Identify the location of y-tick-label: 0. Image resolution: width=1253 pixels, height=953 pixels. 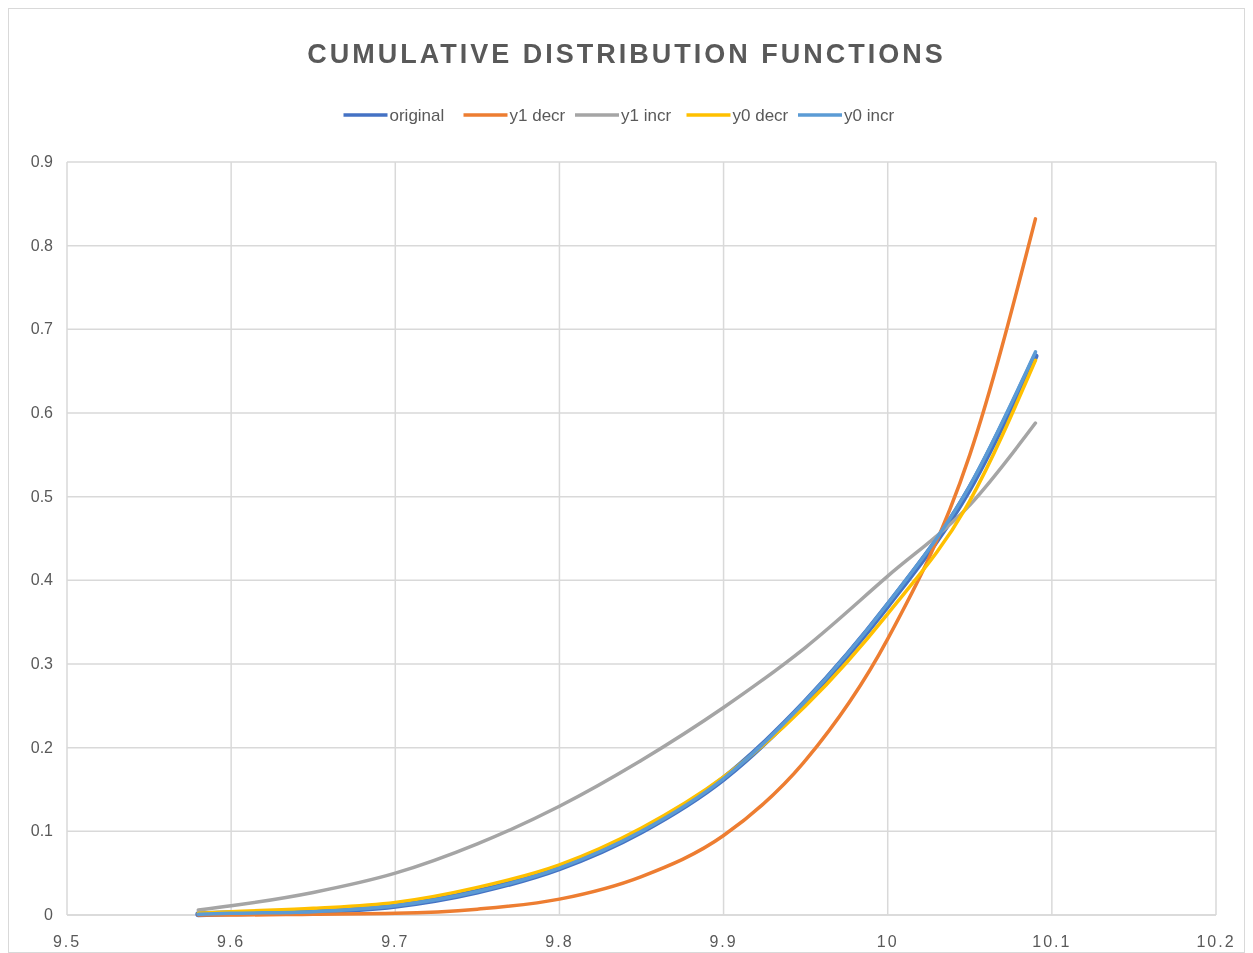
(49, 914).